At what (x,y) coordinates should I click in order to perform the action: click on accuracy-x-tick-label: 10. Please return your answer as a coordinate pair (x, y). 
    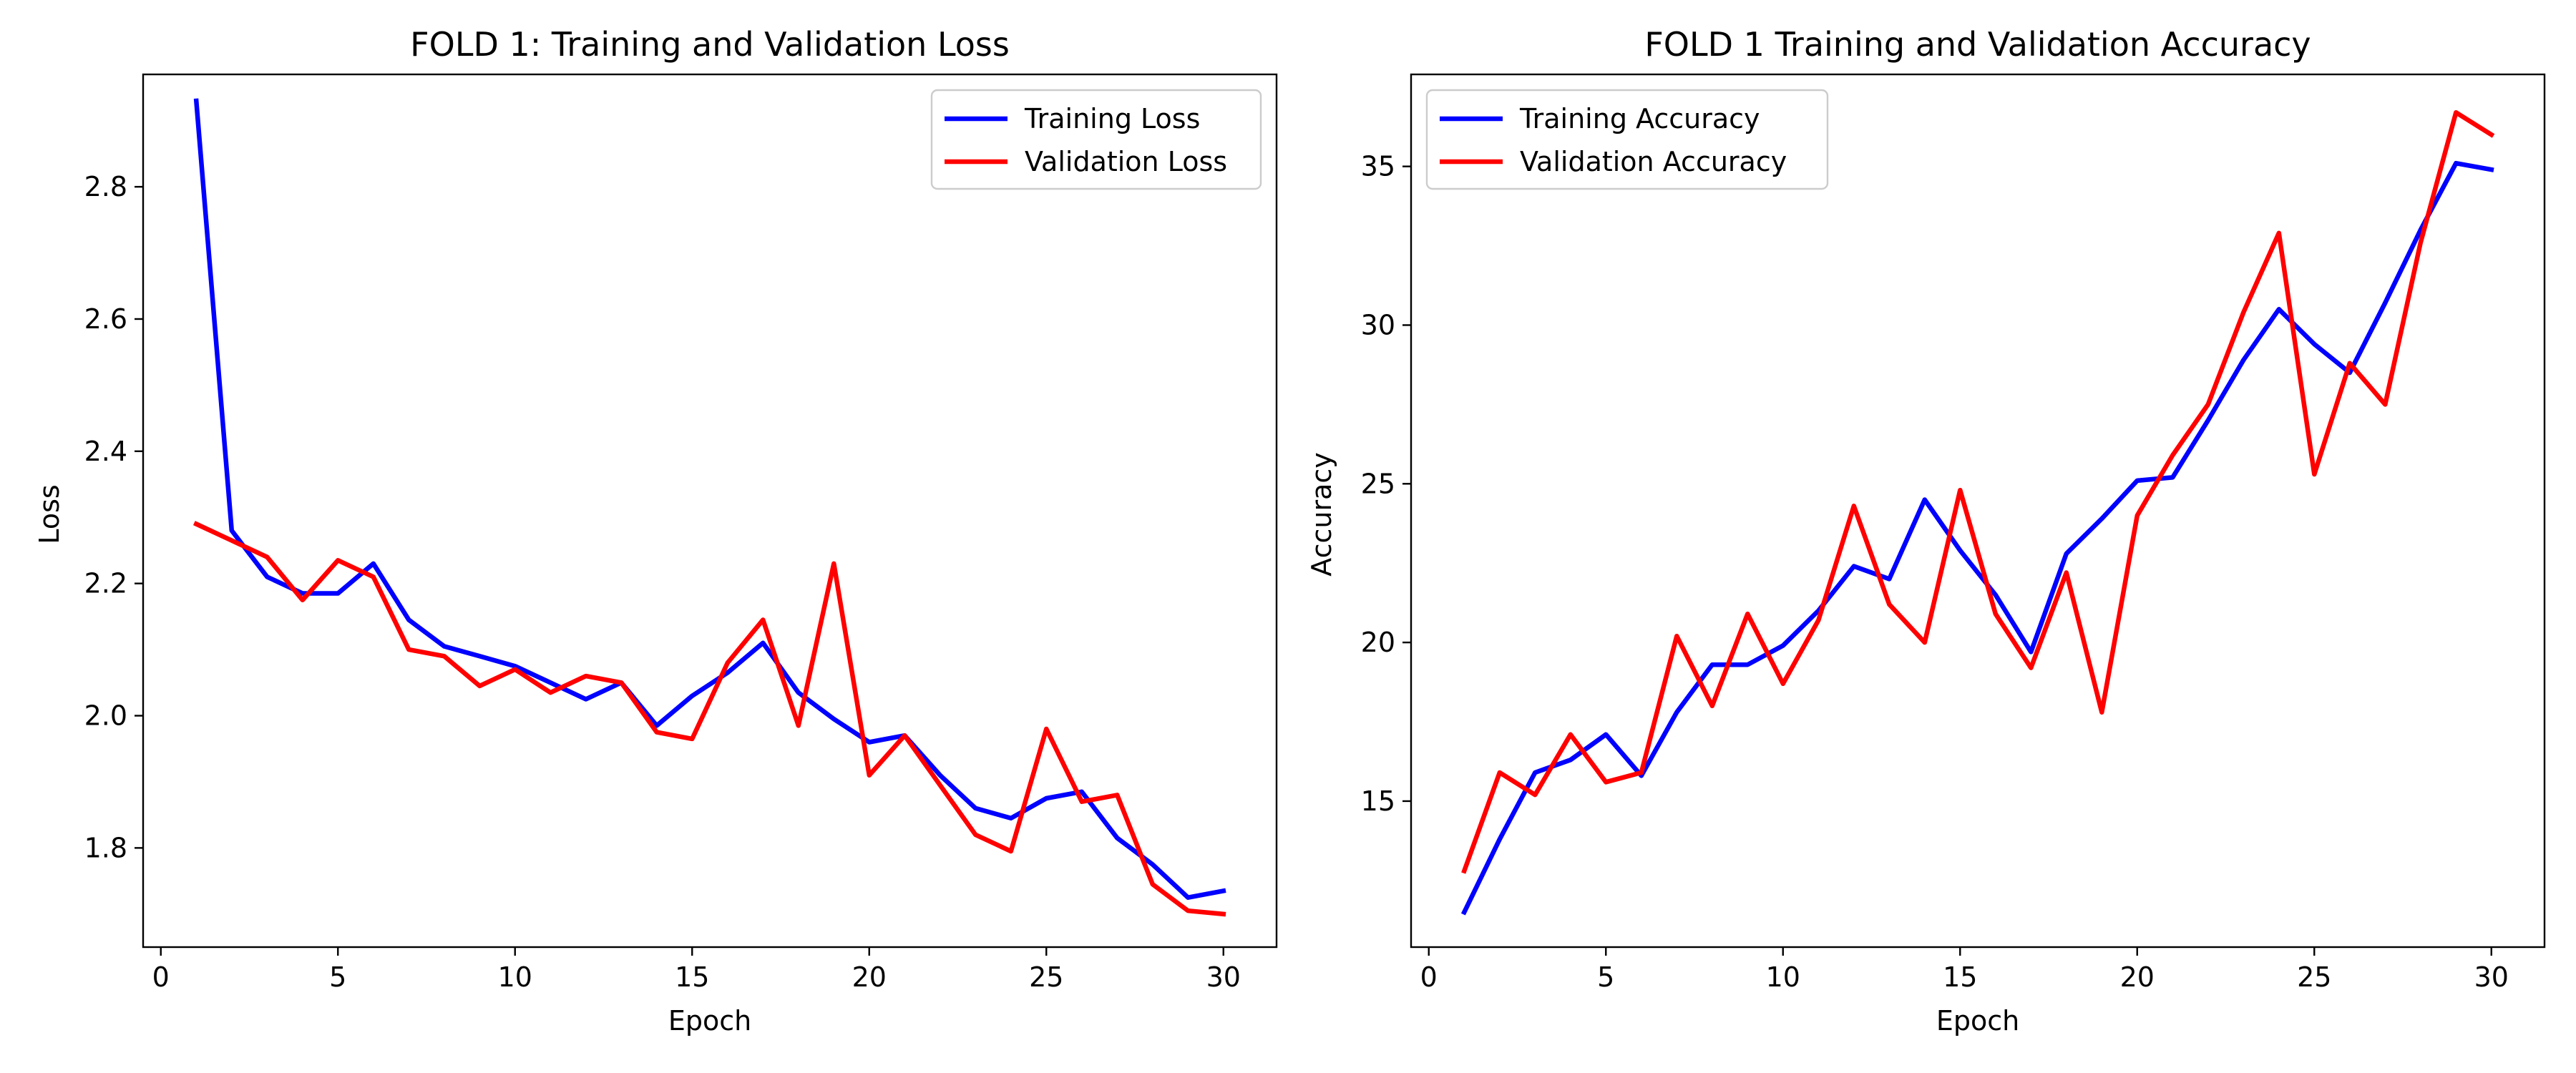
    Looking at the image, I should click on (1783, 977).